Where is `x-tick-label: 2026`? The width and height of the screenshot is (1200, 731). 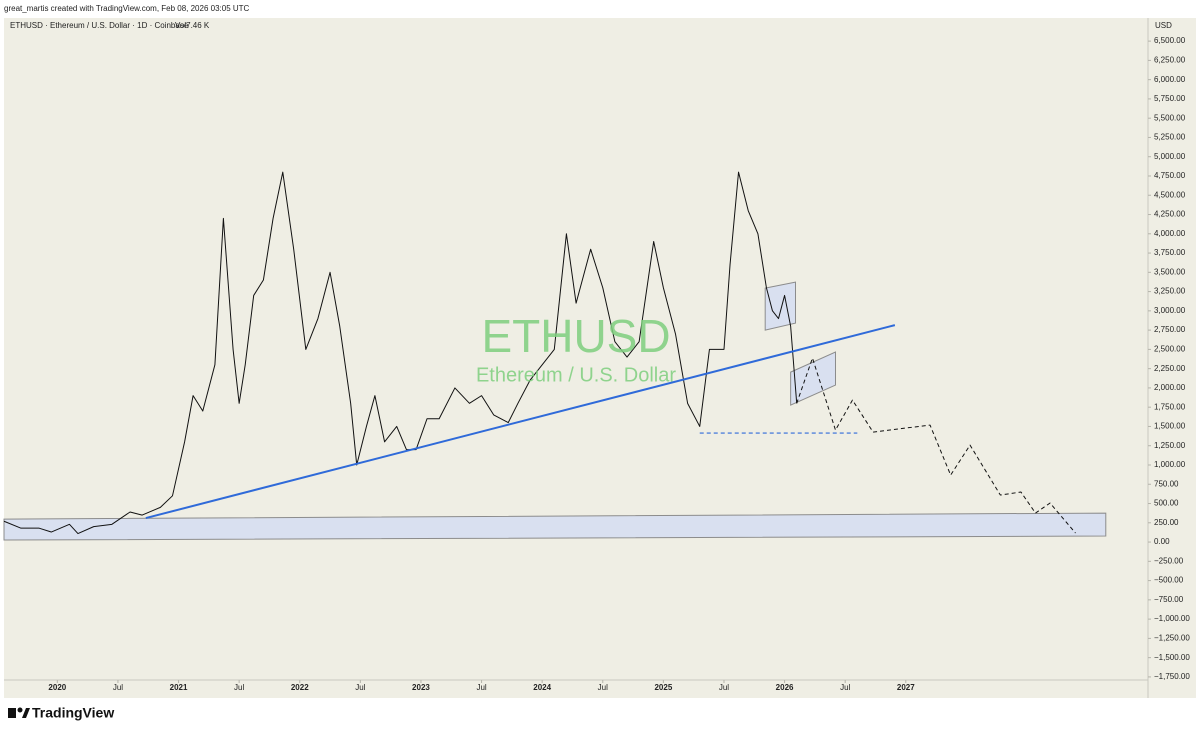
x-tick-label: 2026 is located at coordinates (785, 687).